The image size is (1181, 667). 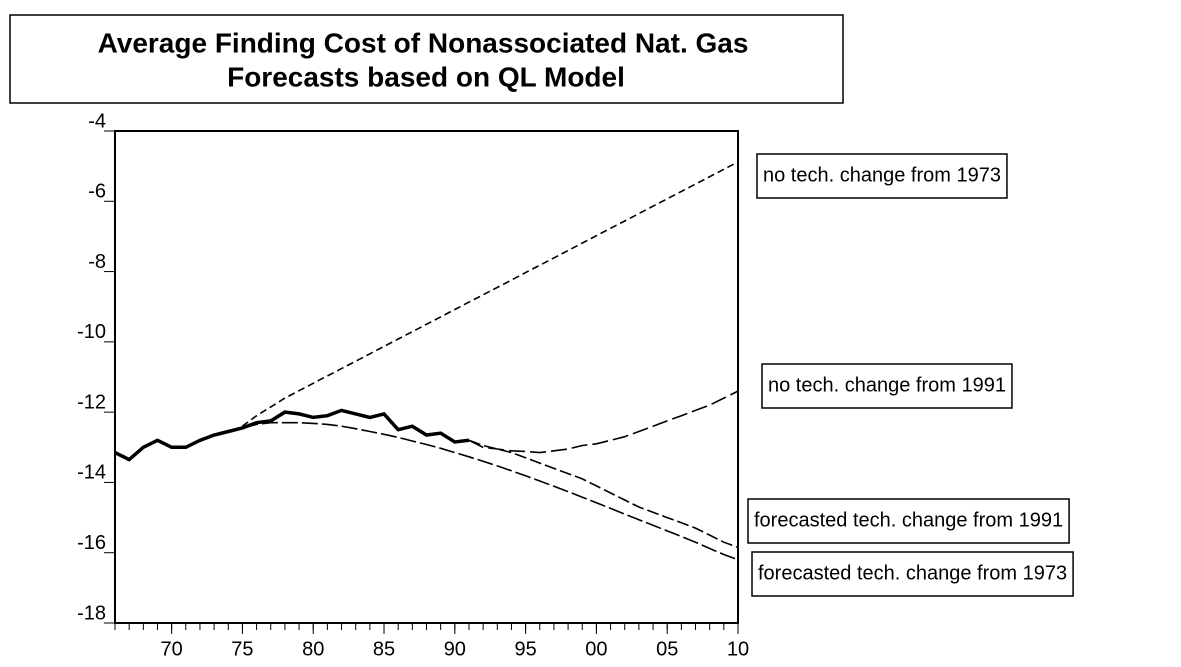 I want to click on y-tick-label: -4, so click(x=97, y=121).